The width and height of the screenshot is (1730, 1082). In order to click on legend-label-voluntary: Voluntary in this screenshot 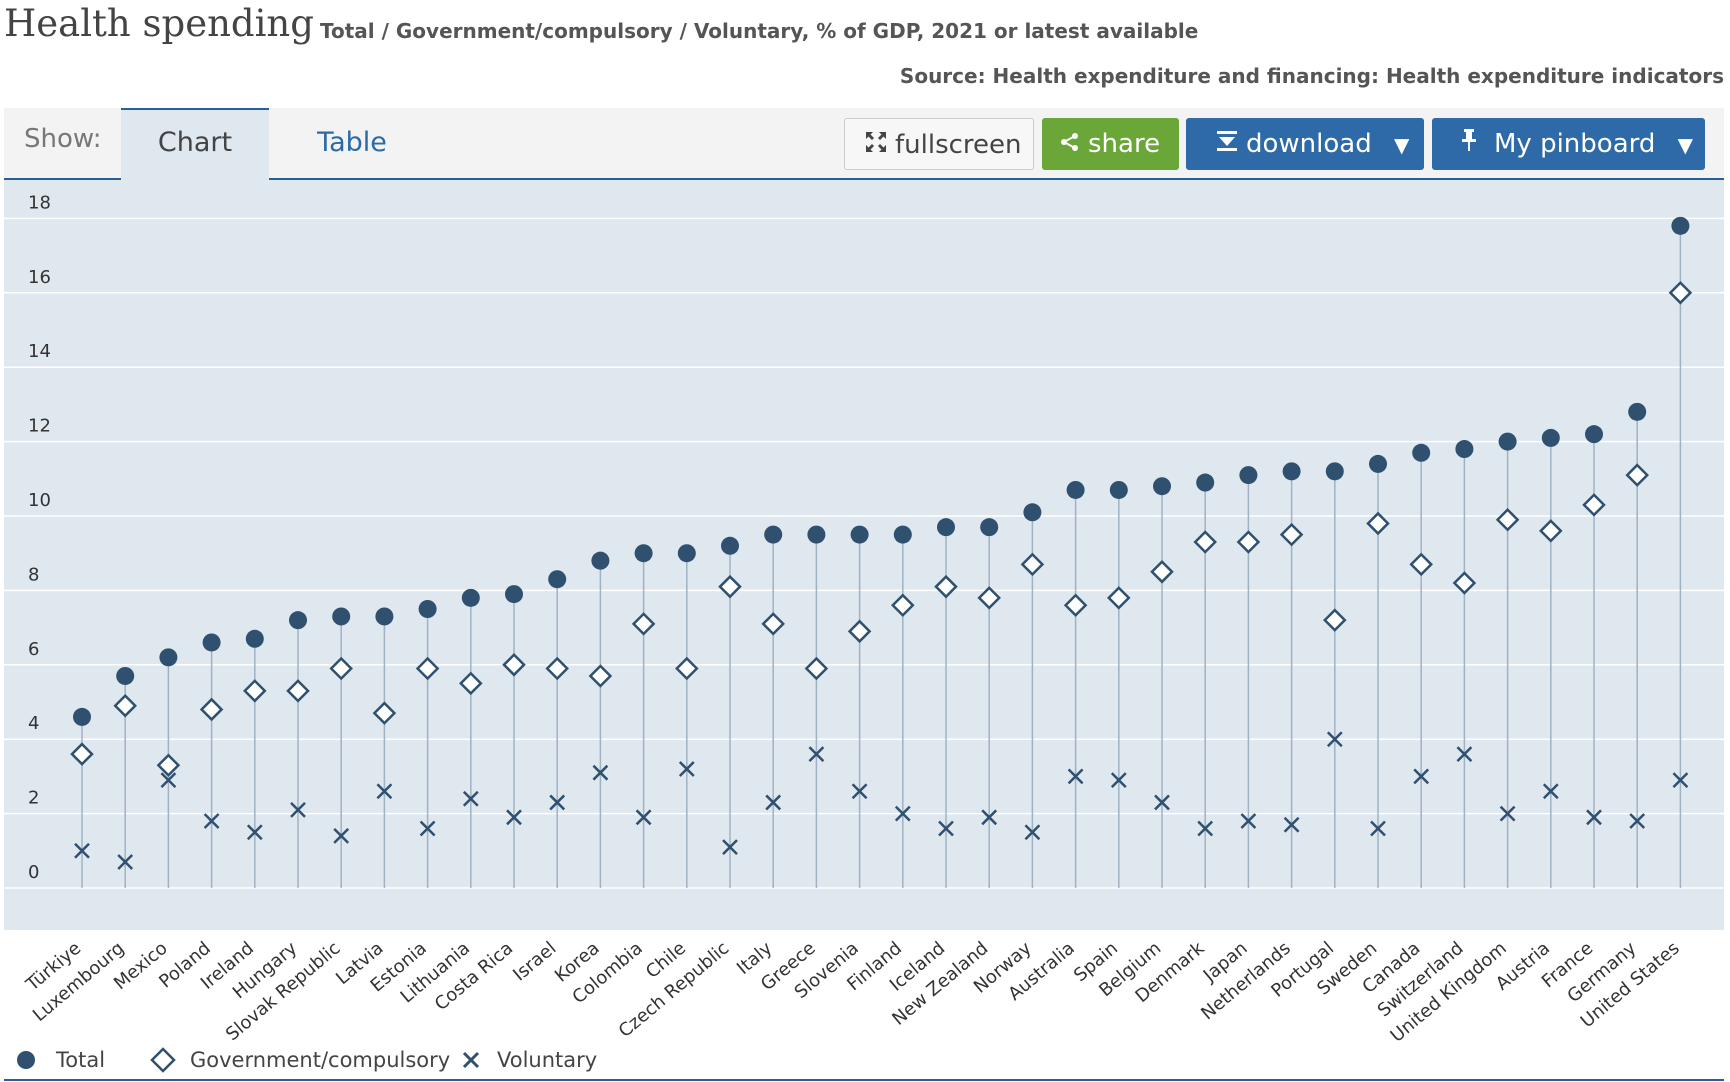, I will do `click(547, 1060)`.